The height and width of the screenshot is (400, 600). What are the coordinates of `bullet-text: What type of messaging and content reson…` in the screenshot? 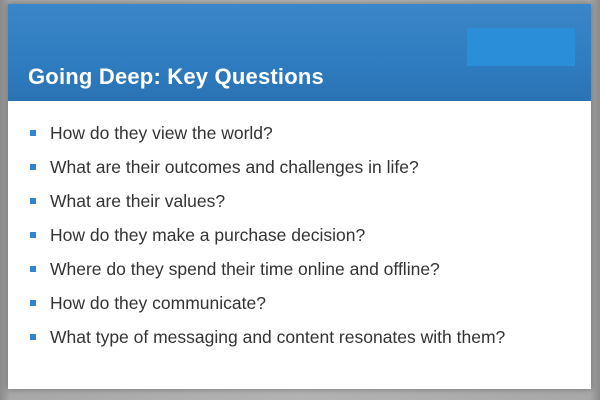 It's located at (278, 337).